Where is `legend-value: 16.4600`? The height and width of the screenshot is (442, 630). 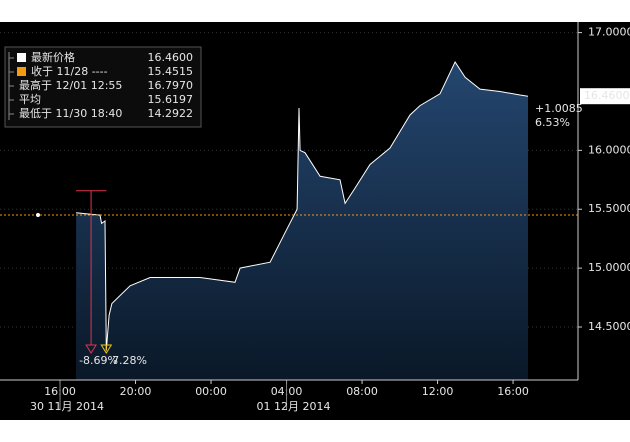 legend-value: 16.4600 is located at coordinates (171, 57).